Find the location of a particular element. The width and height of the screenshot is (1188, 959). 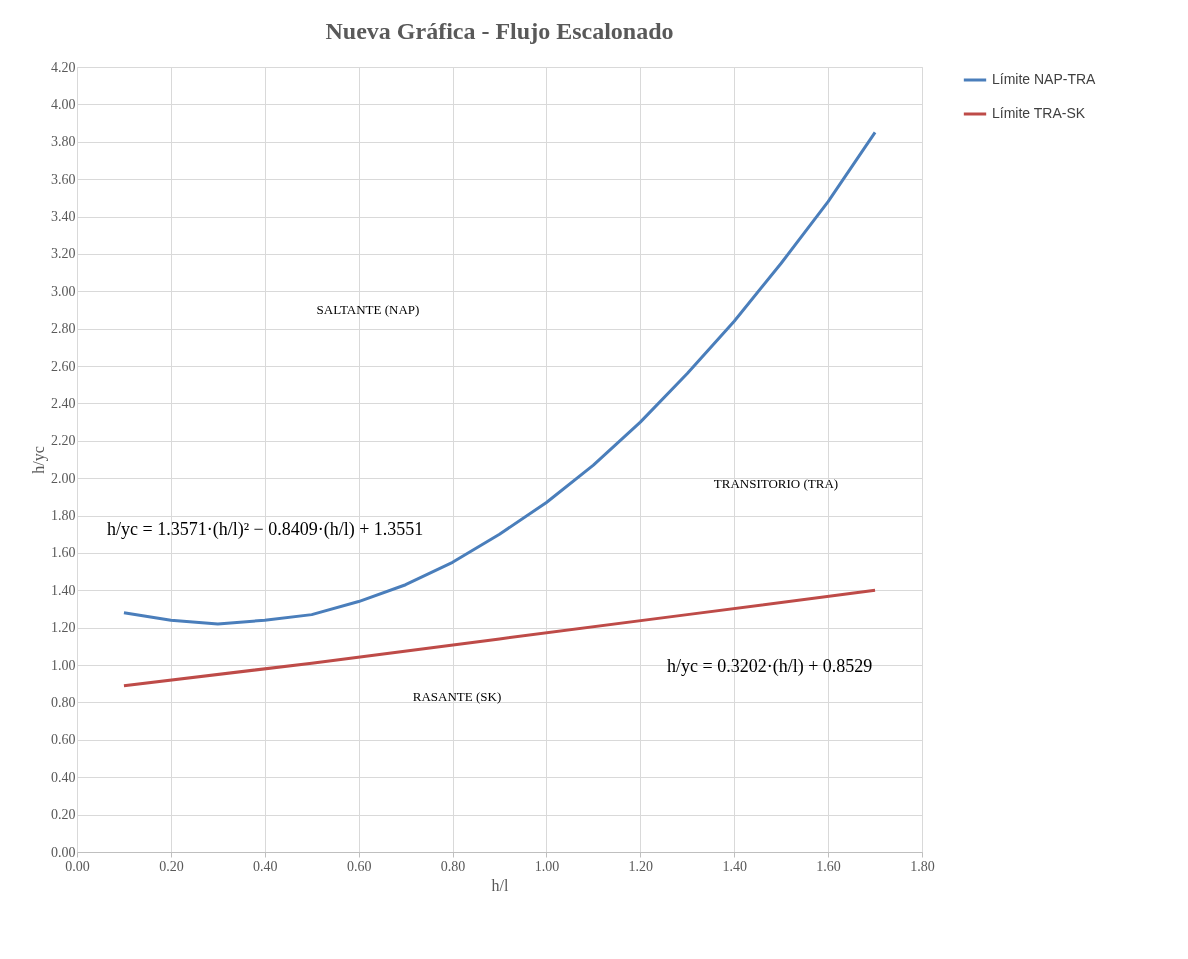

y-tick-label: 0.60 is located at coordinates (63, 740).